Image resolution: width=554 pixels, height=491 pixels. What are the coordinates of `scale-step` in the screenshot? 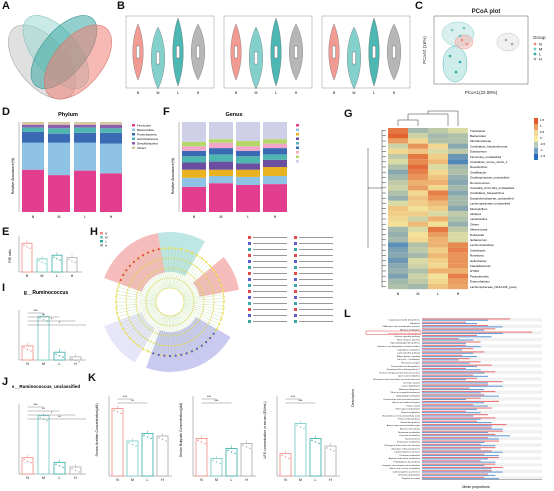 It's located at (536, 133).